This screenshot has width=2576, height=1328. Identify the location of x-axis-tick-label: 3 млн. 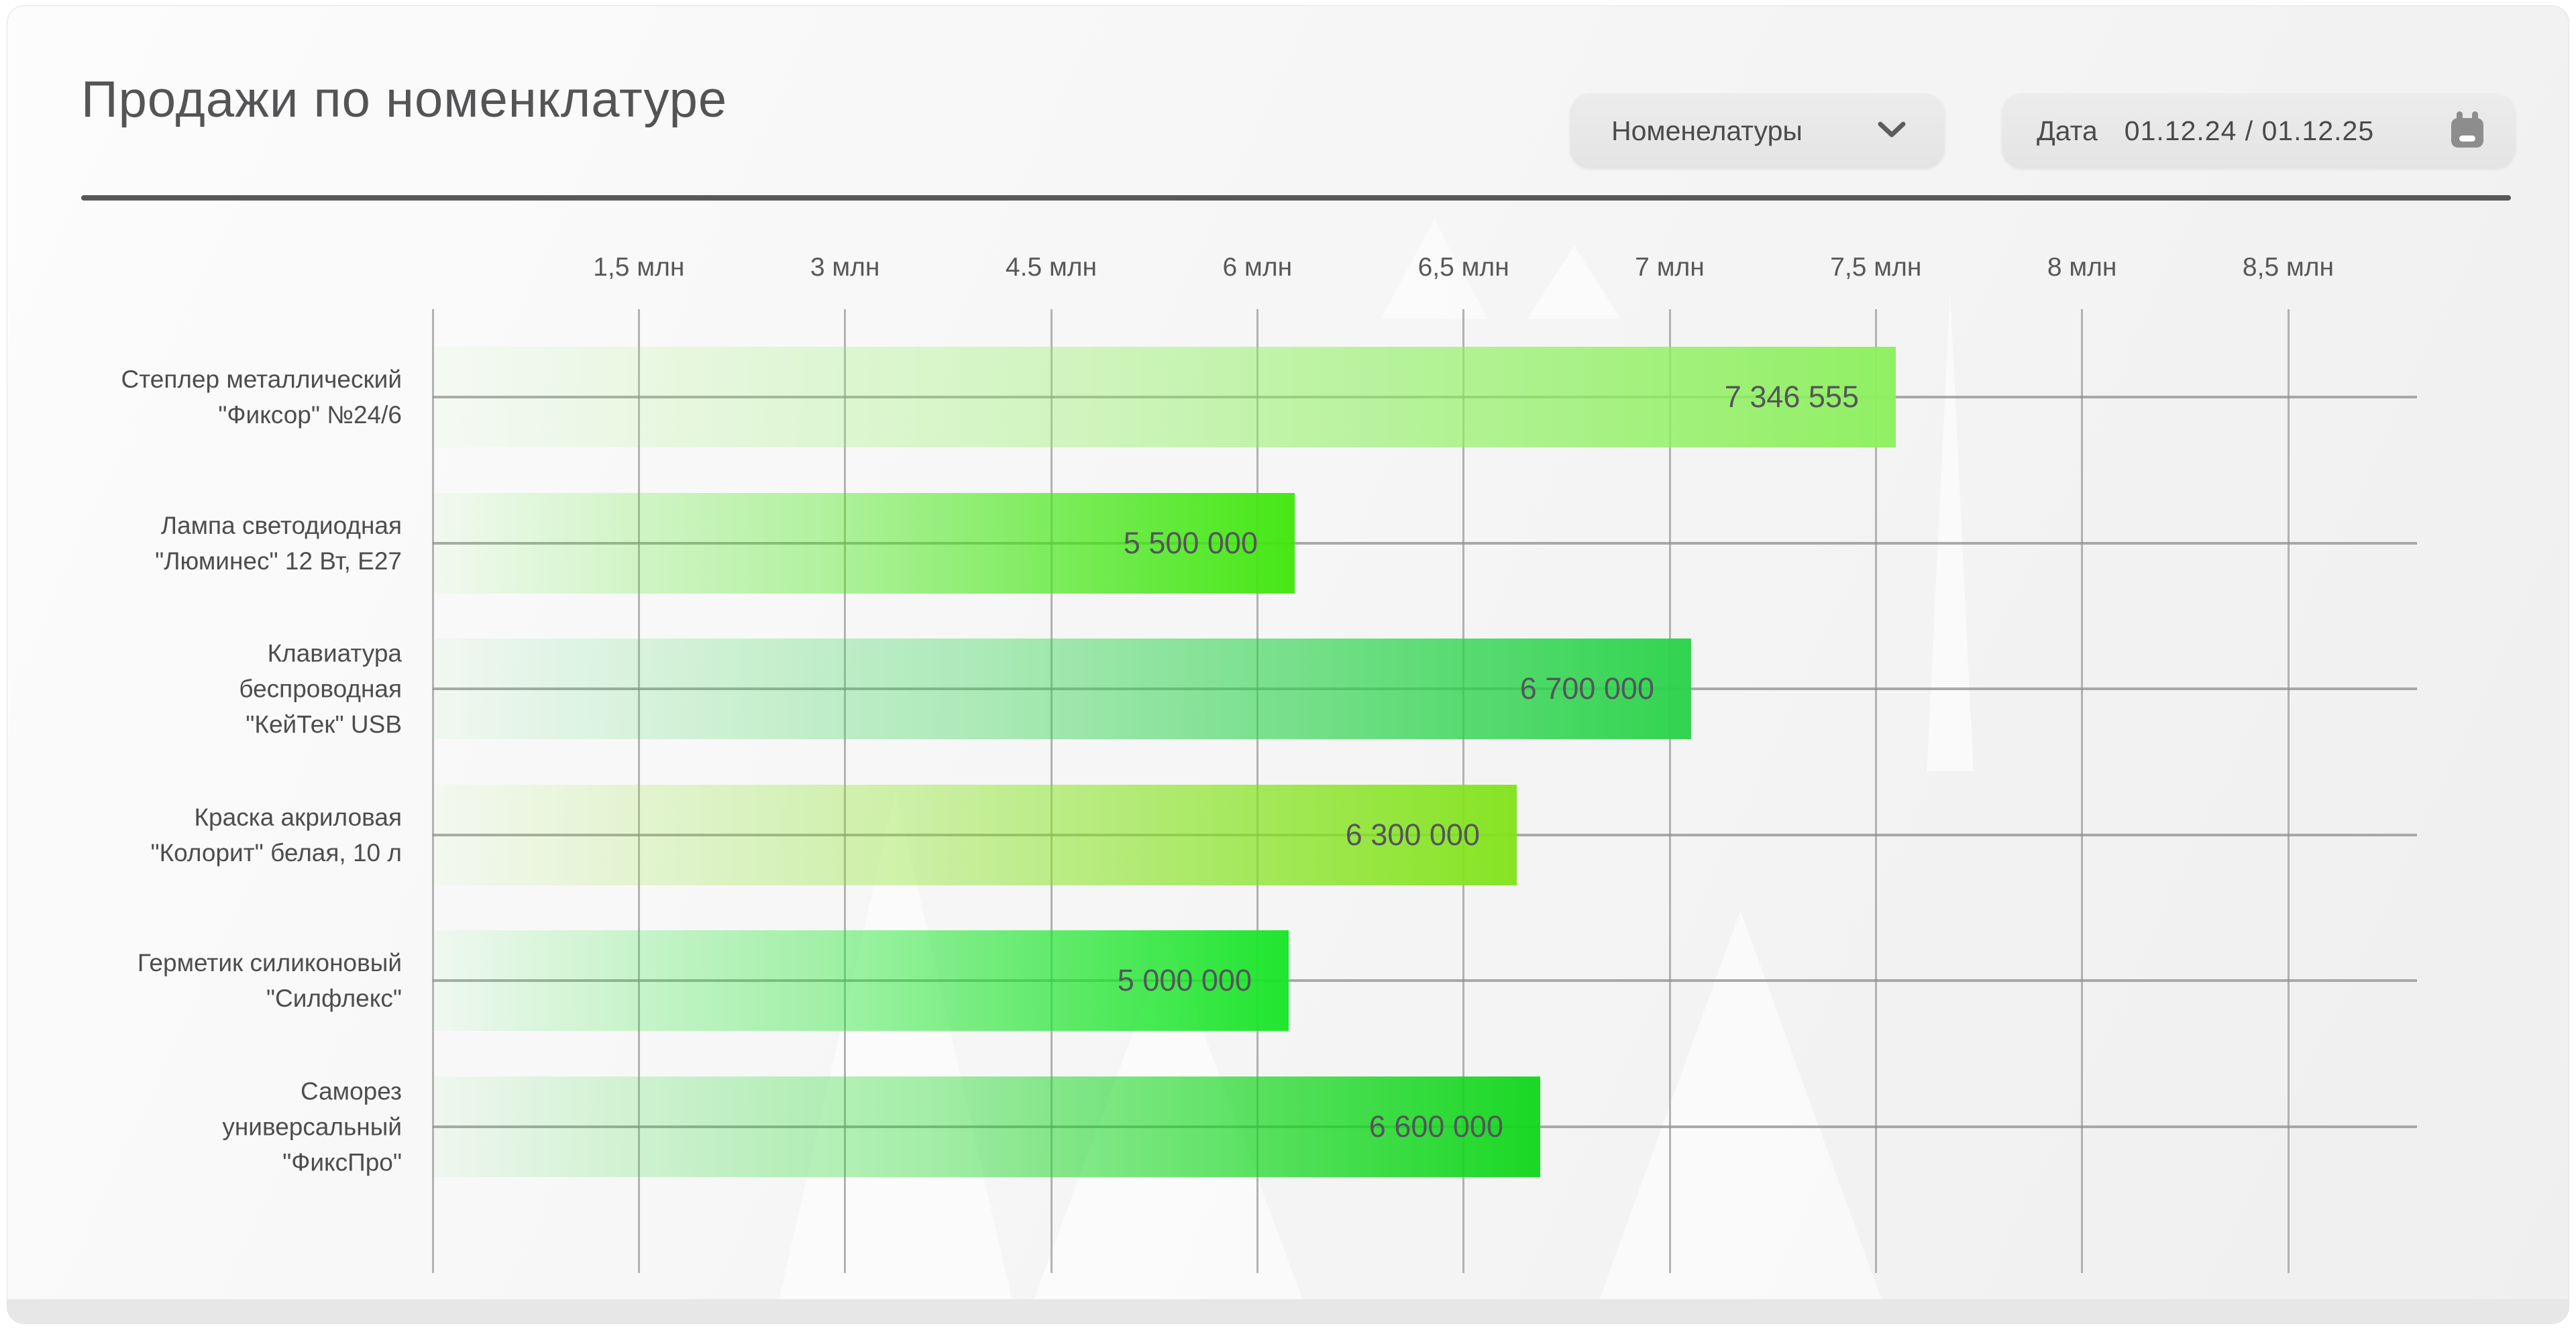
(845, 267).